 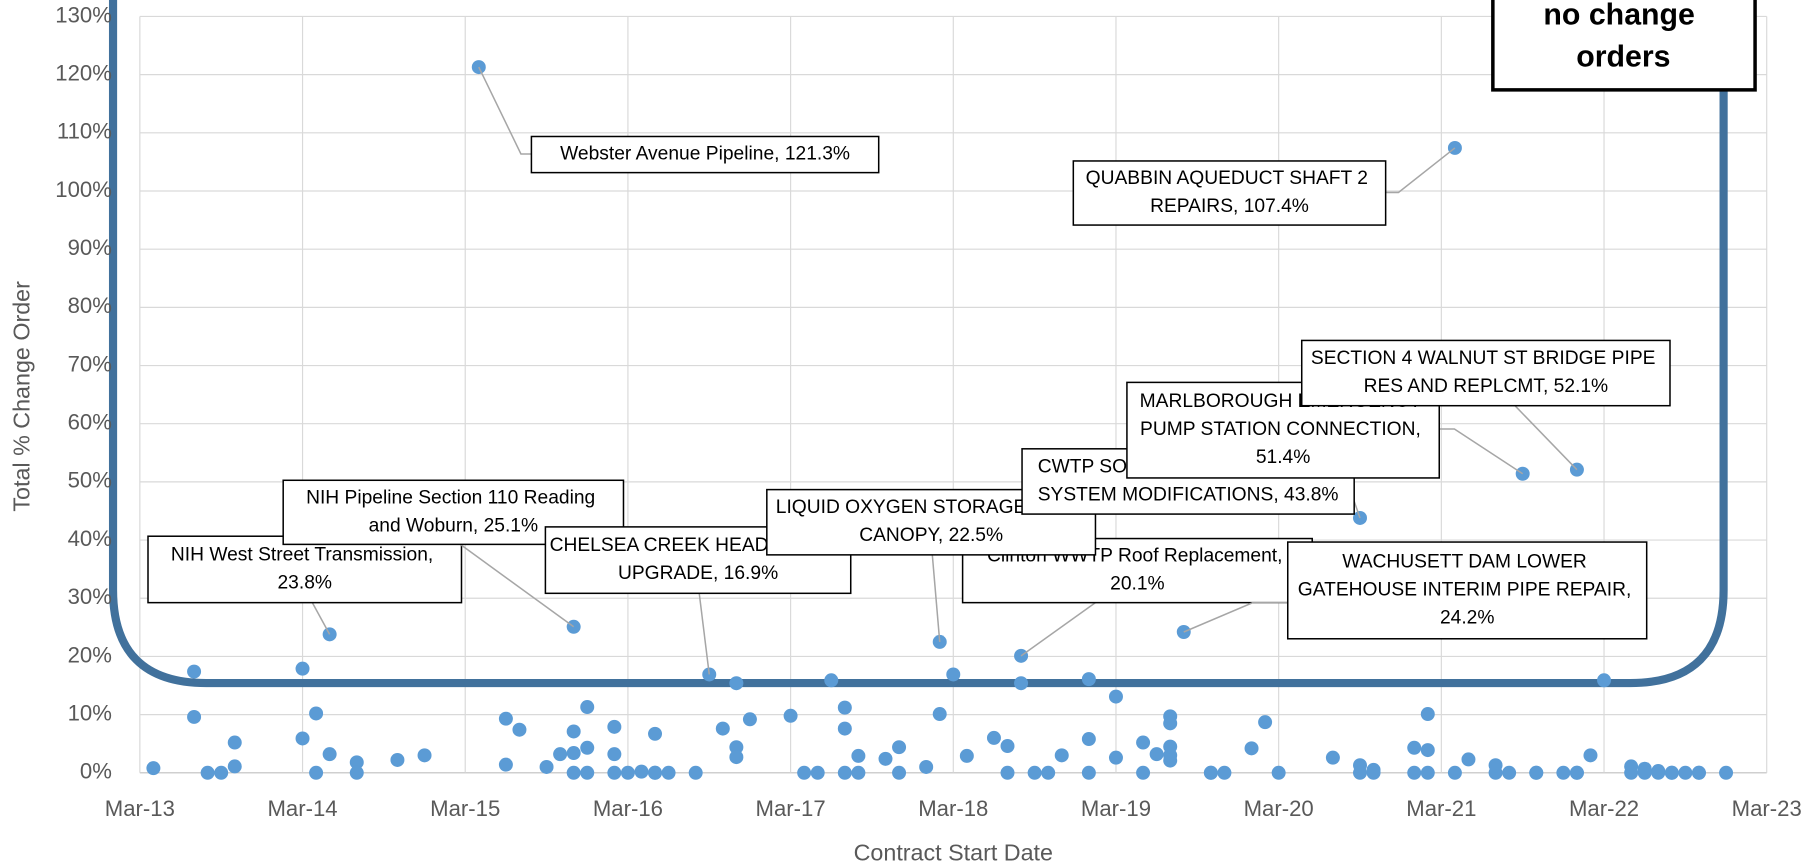 What do you see at coordinates (90, 247) in the screenshot?
I see `y-tick-label: 90%` at bounding box center [90, 247].